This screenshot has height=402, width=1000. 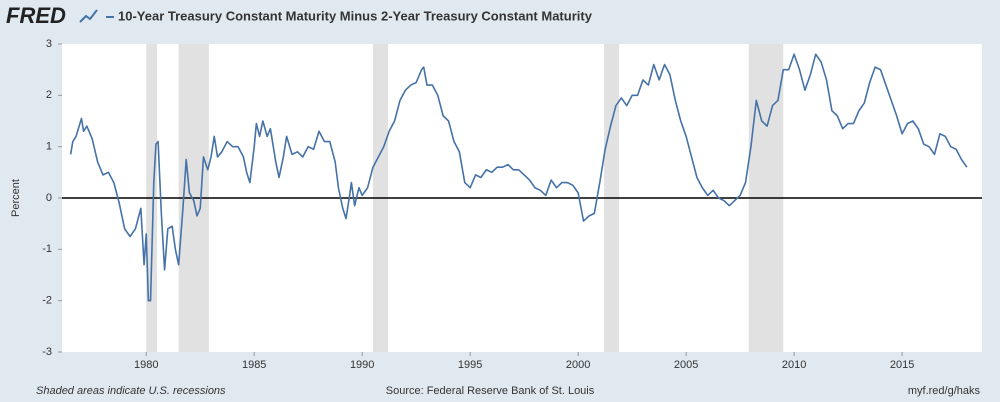 What do you see at coordinates (146, 365) in the screenshot?
I see `x-tick-label: 1980` at bounding box center [146, 365].